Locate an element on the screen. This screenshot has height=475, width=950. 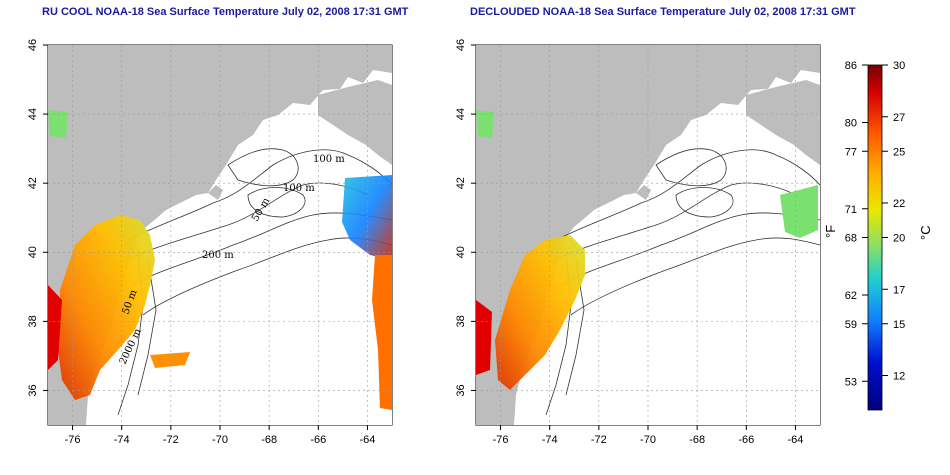
left-sst-coastal-band is located at coordinates (106, 307).